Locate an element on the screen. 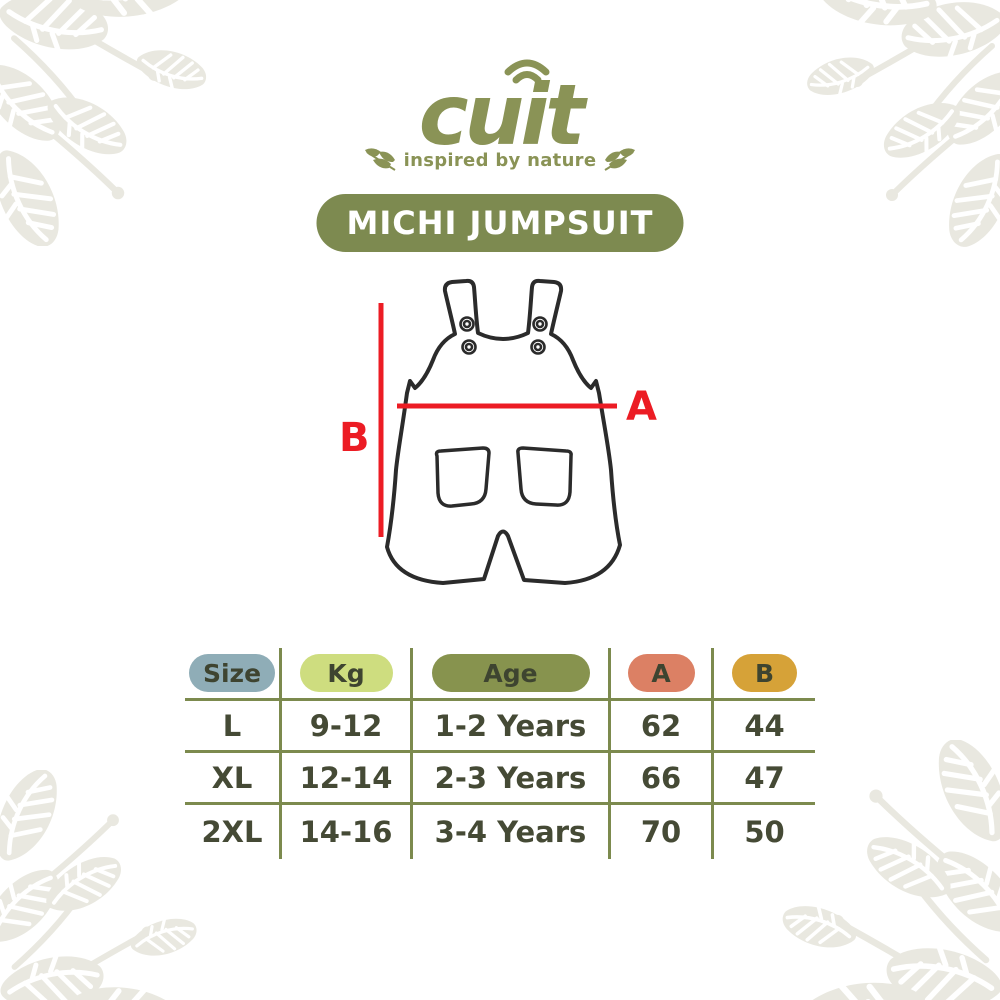 This screenshot has height=1000, width=1000. header-cell-a: A is located at coordinates (662, 673).